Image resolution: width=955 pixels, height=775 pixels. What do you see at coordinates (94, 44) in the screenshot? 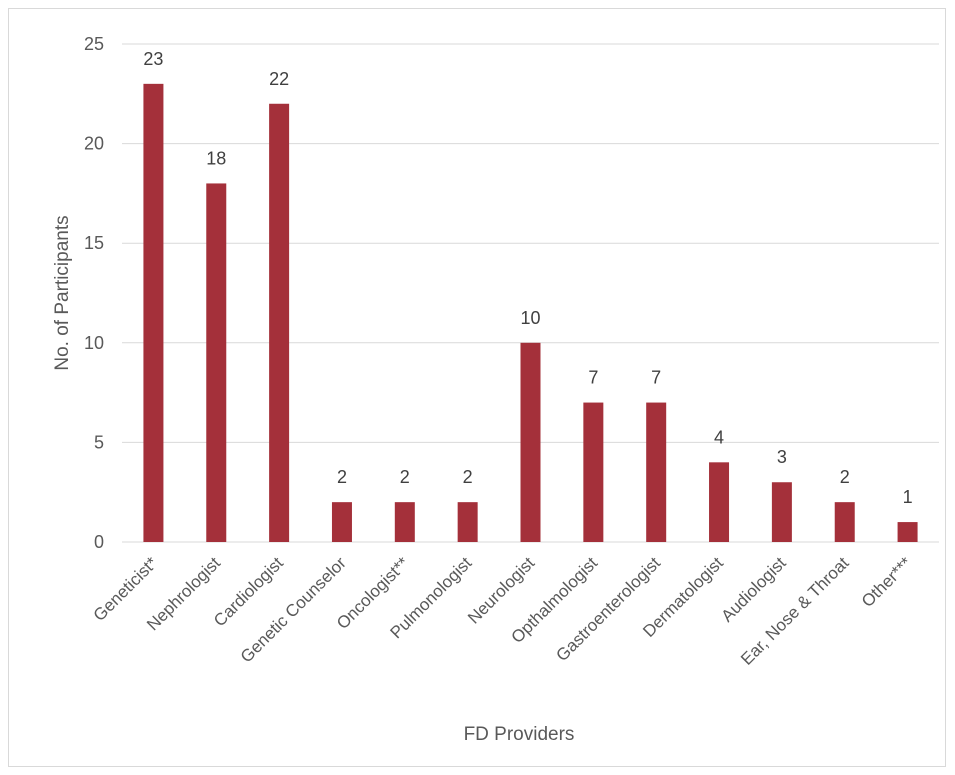
I see `y-tick-label: 25` at bounding box center [94, 44].